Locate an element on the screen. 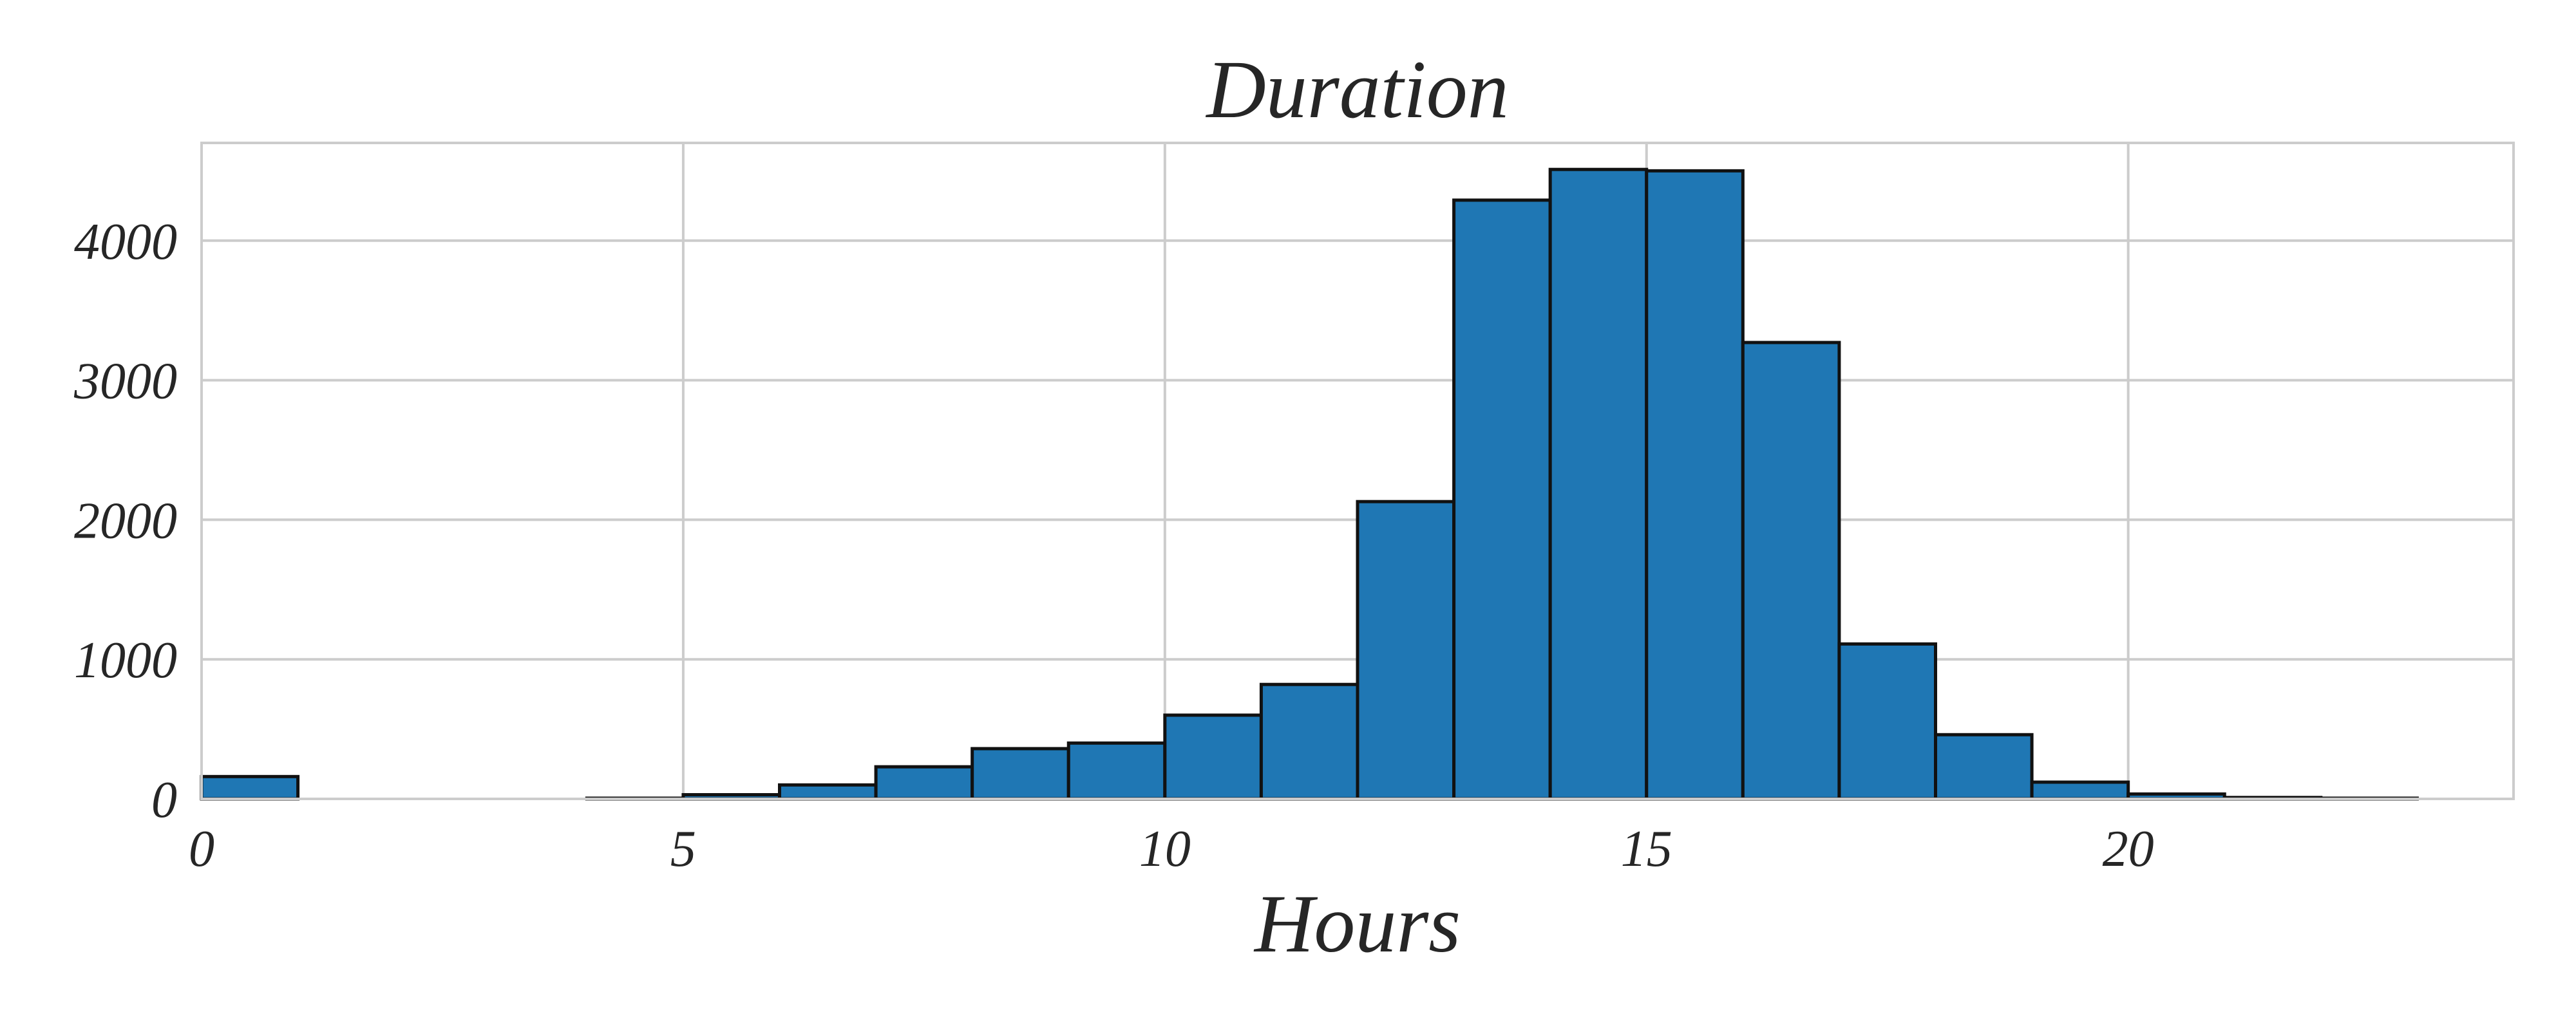  x-tick-label: 5 is located at coordinates (683, 849).